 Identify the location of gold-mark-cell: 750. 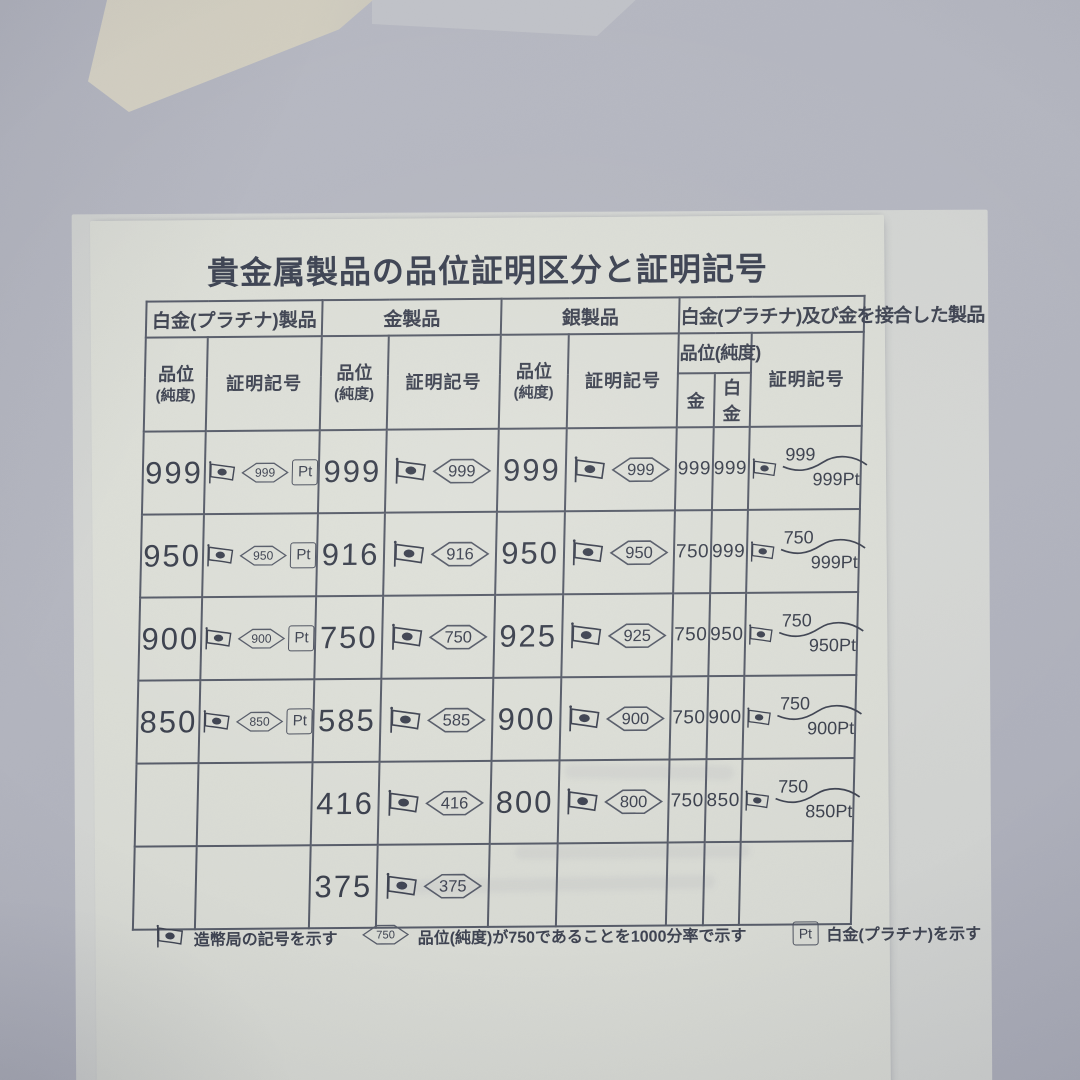
(438, 636).